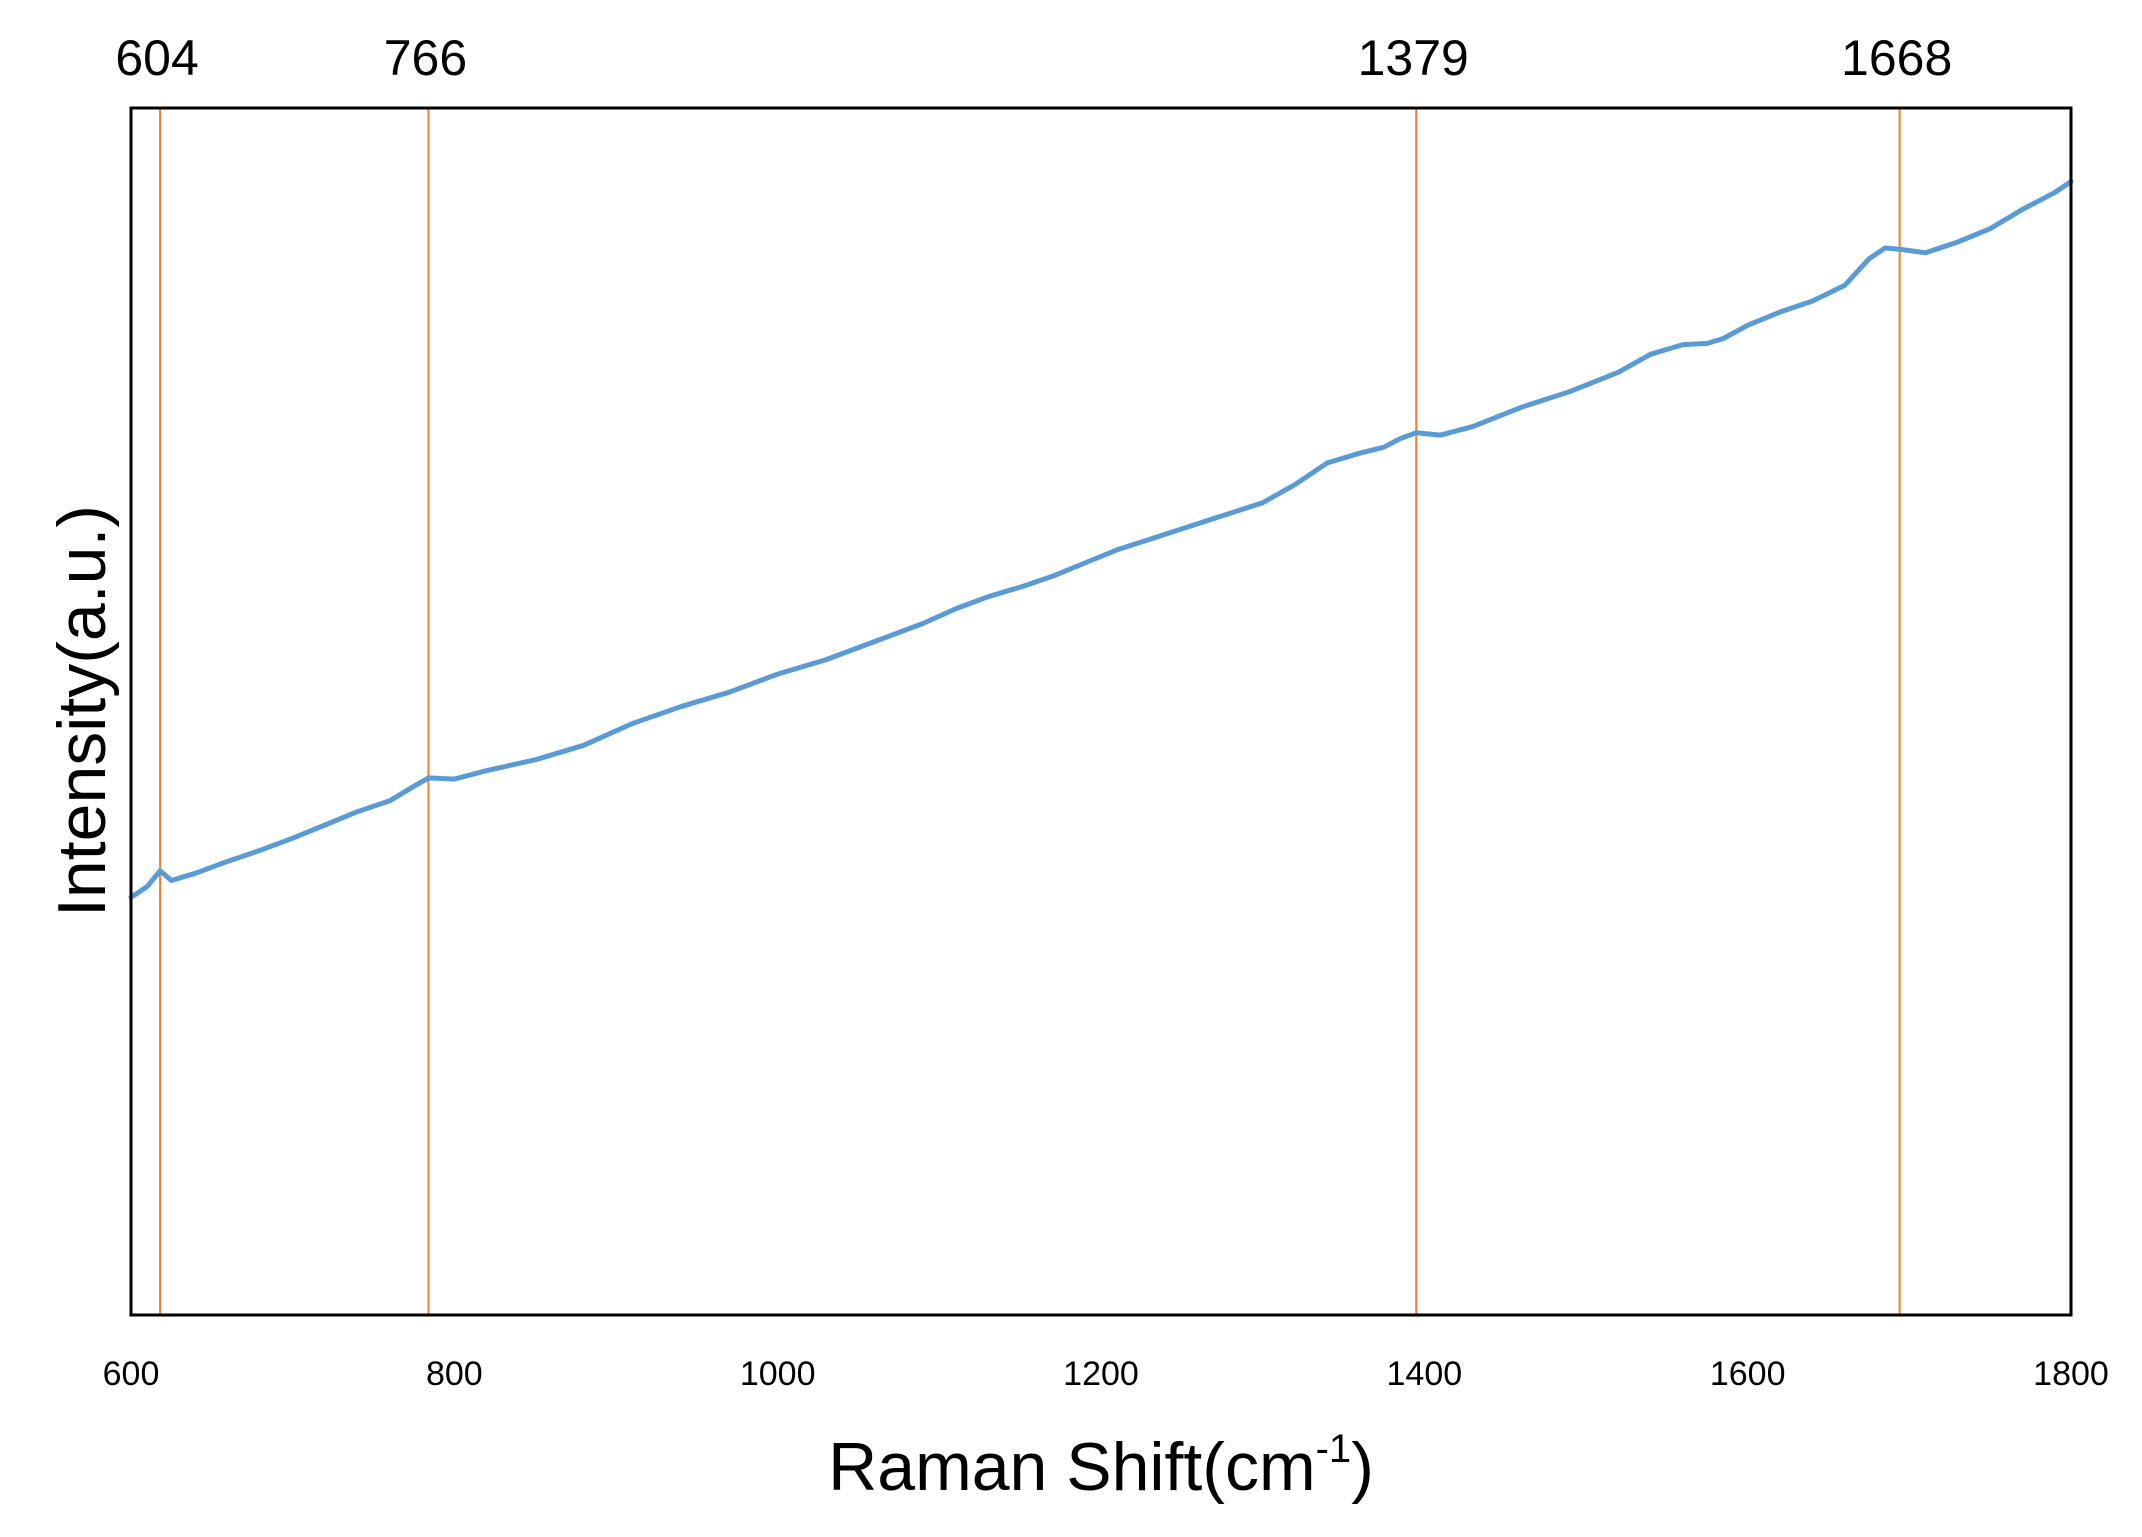 This screenshot has width=2142, height=1537. What do you see at coordinates (1033, 58) in the screenshot?
I see `peak-labels: 604 766 1379 1668` at bounding box center [1033, 58].